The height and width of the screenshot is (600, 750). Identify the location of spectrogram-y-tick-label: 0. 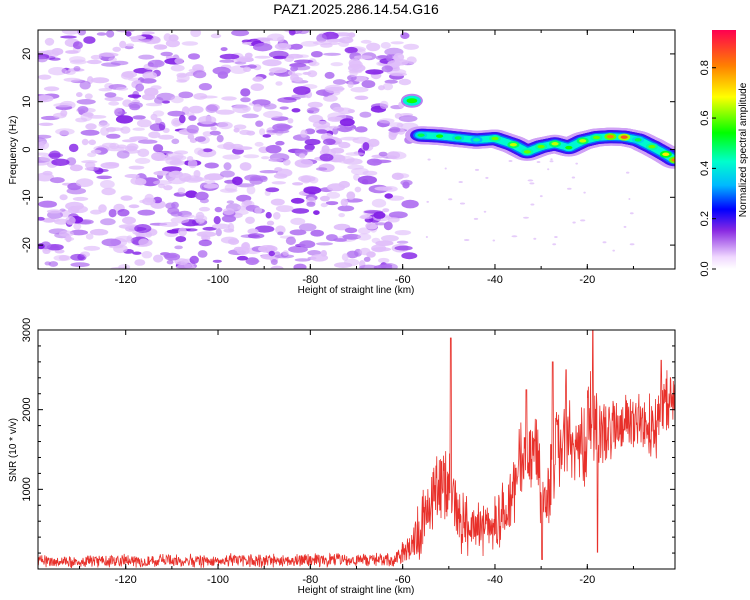
(27, 149).